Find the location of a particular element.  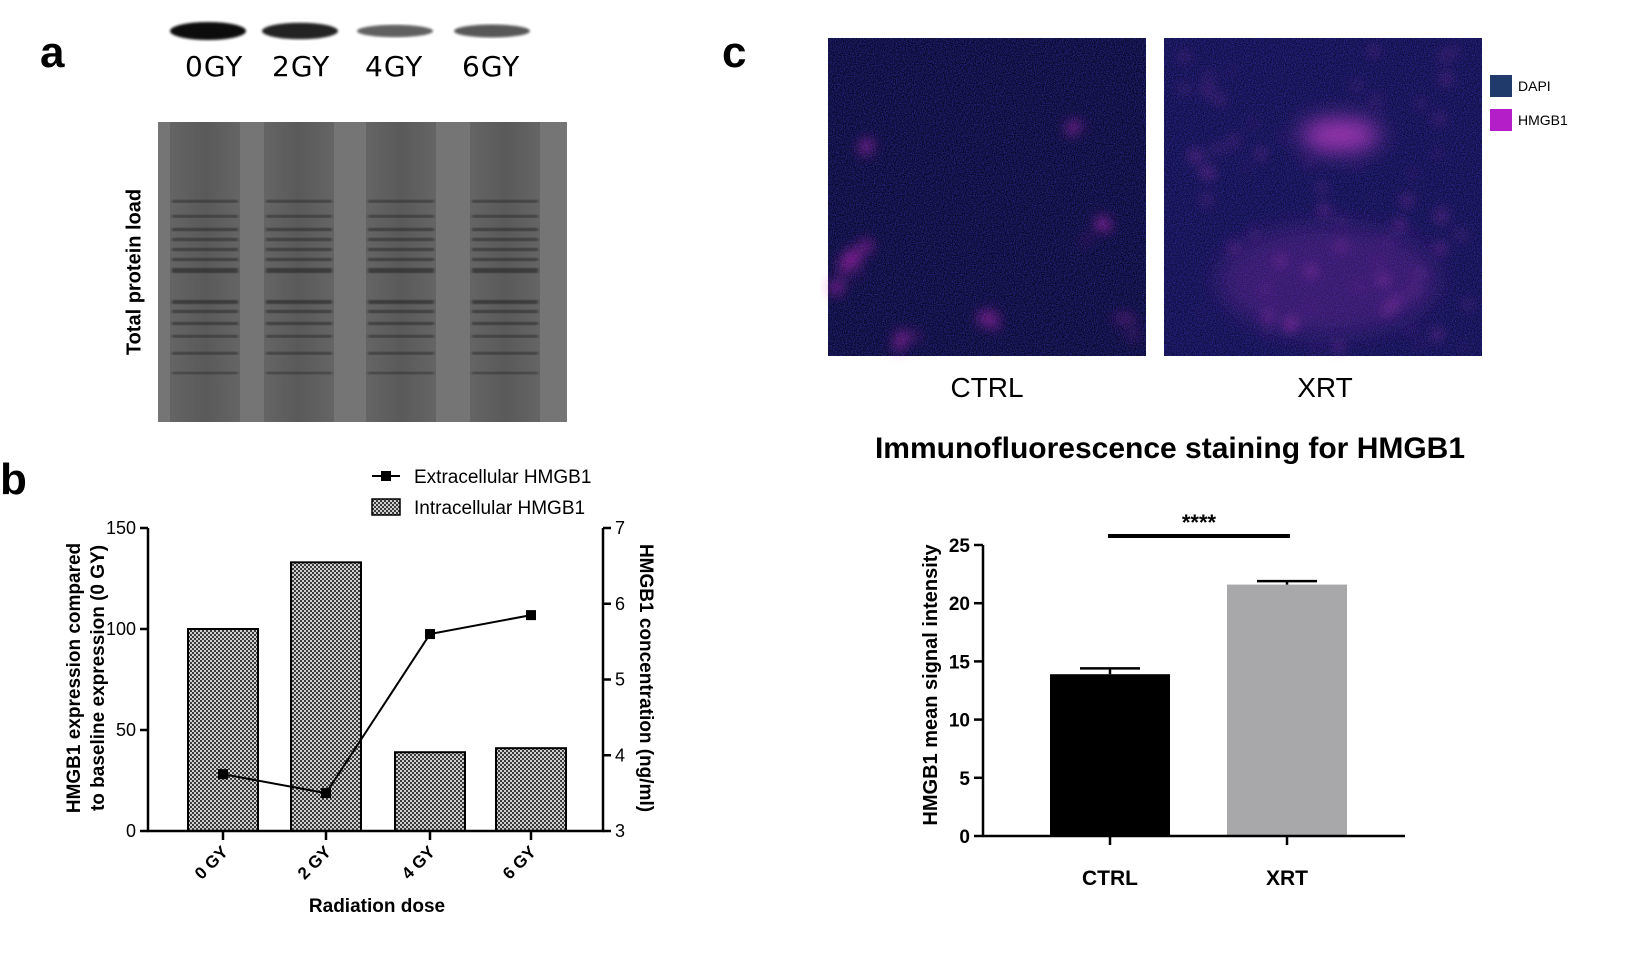

hmgb1-bands is located at coordinates (350, 31).